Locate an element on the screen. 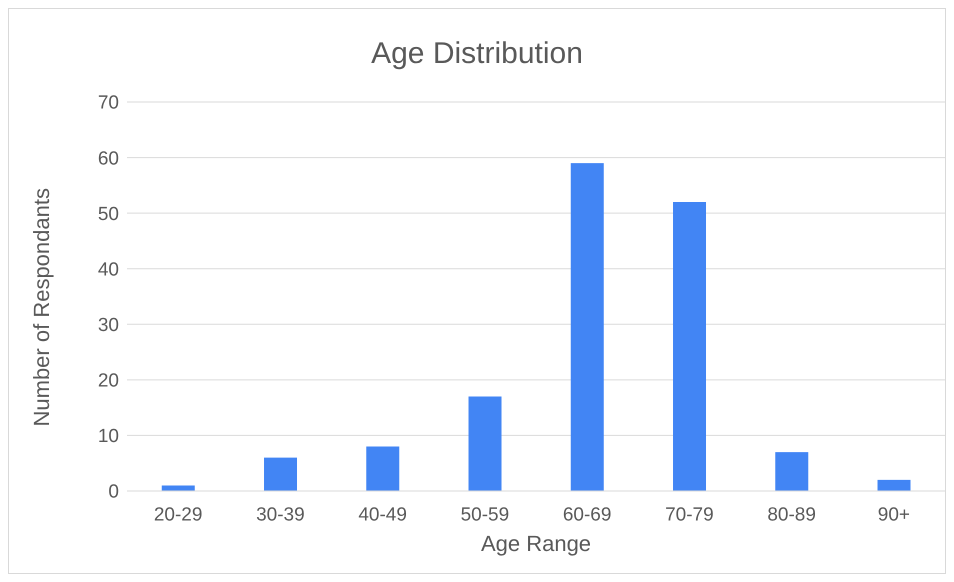 The height and width of the screenshot is (582, 954). chart-title: Age Distribution is located at coordinates (477, 54).